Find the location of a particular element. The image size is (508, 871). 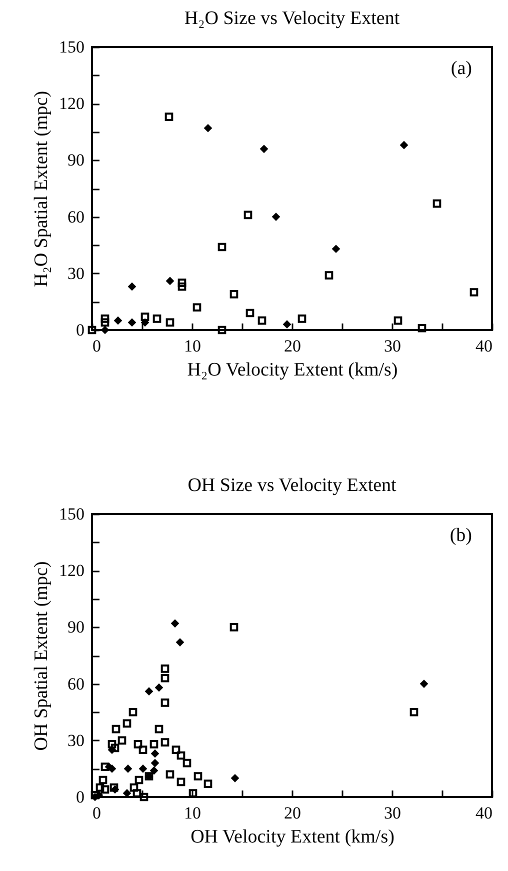

annotation: (b) is located at coordinates (461, 535).